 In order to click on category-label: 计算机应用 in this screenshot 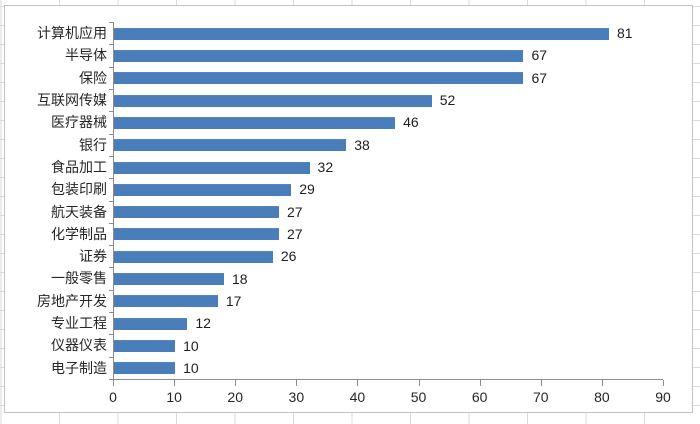, I will do `click(72, 33)`.